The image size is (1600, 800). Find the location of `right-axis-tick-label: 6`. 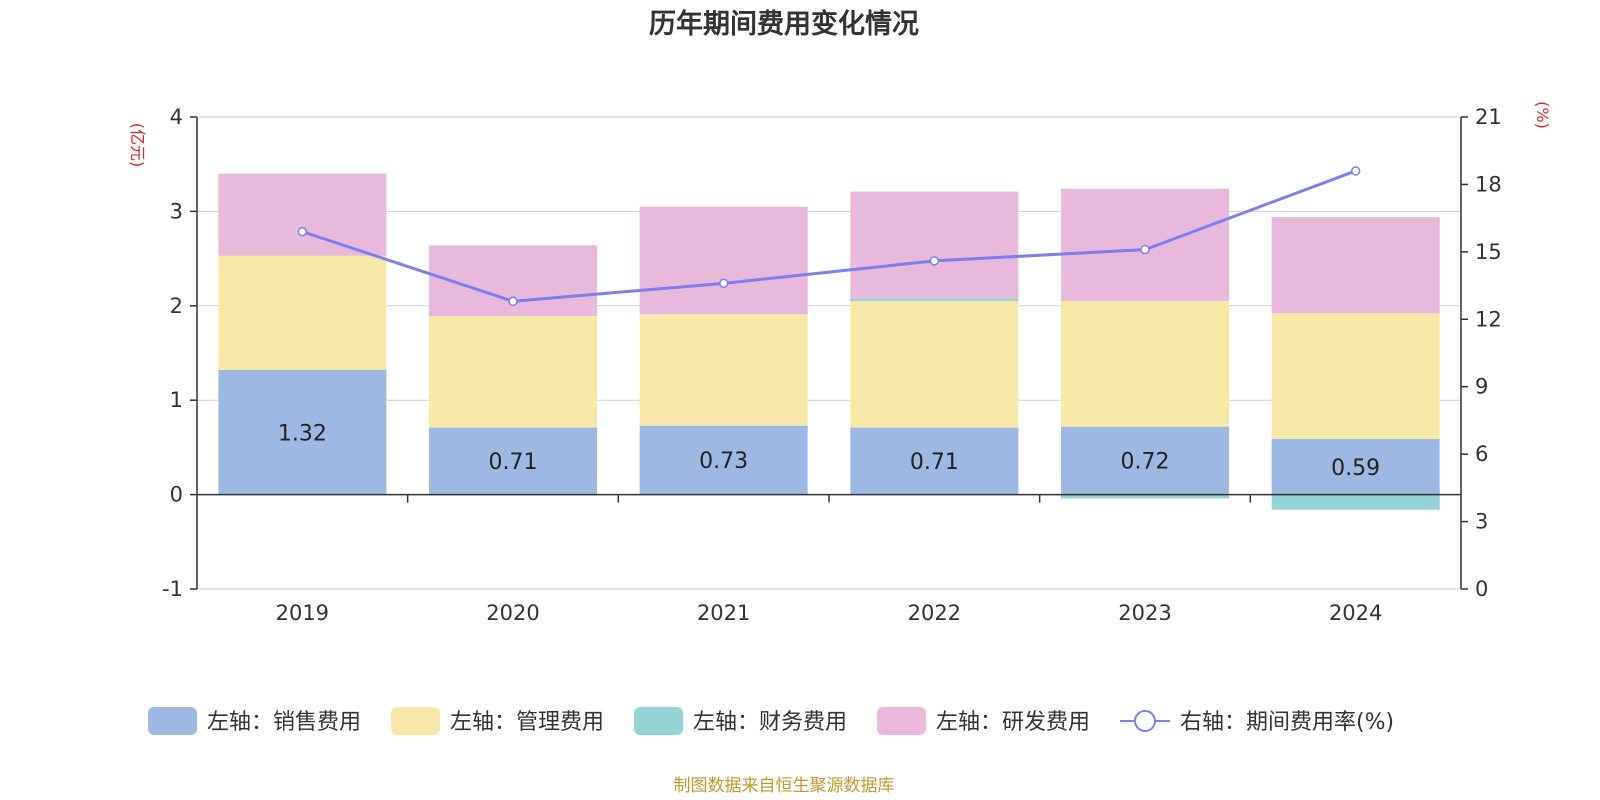

right-axis-tick-label: 6 is located at coordinates (1481, 454).